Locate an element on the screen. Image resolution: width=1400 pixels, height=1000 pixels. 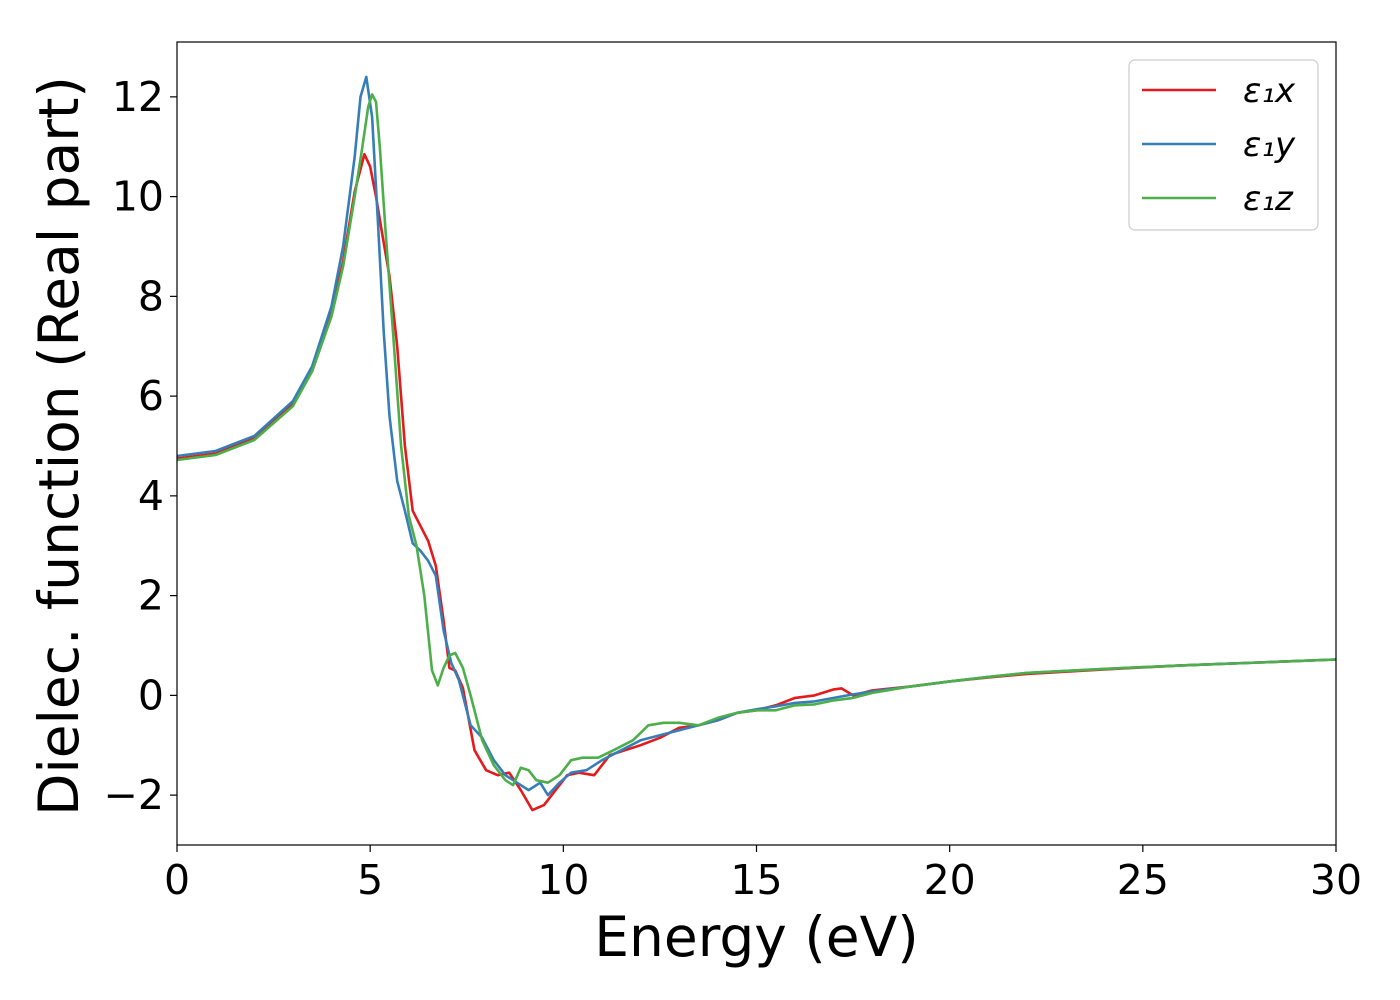
x-tick-label: 25 is located at coordinates (1143, 880).